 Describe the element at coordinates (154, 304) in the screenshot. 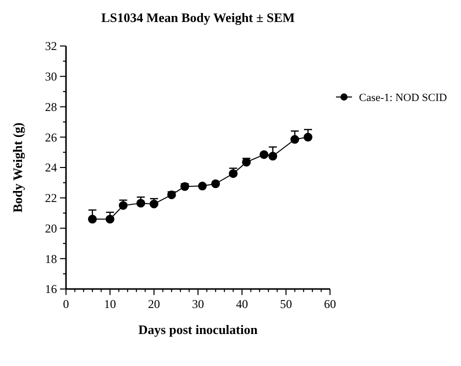

I see `x-tick-label: 20` at that location.